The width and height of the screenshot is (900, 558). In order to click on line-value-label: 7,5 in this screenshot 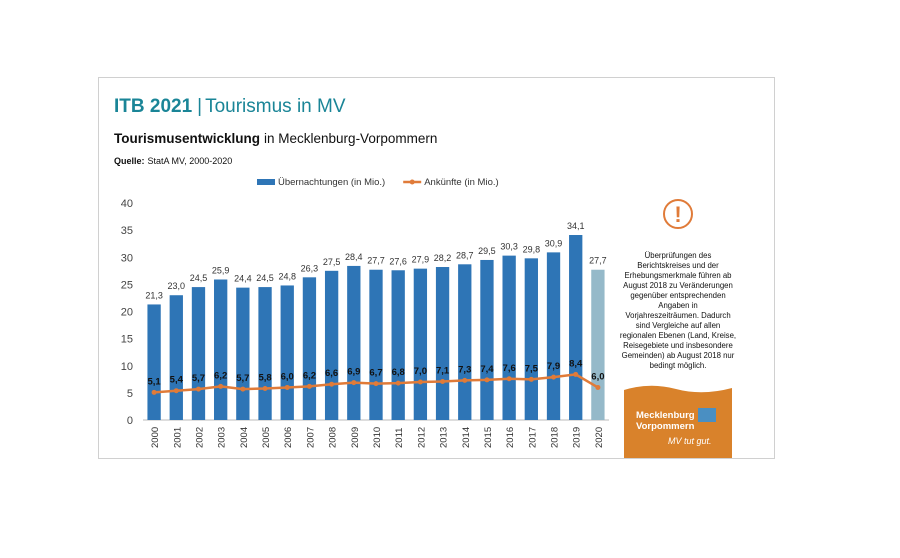, I will do `click(532, 368)`.